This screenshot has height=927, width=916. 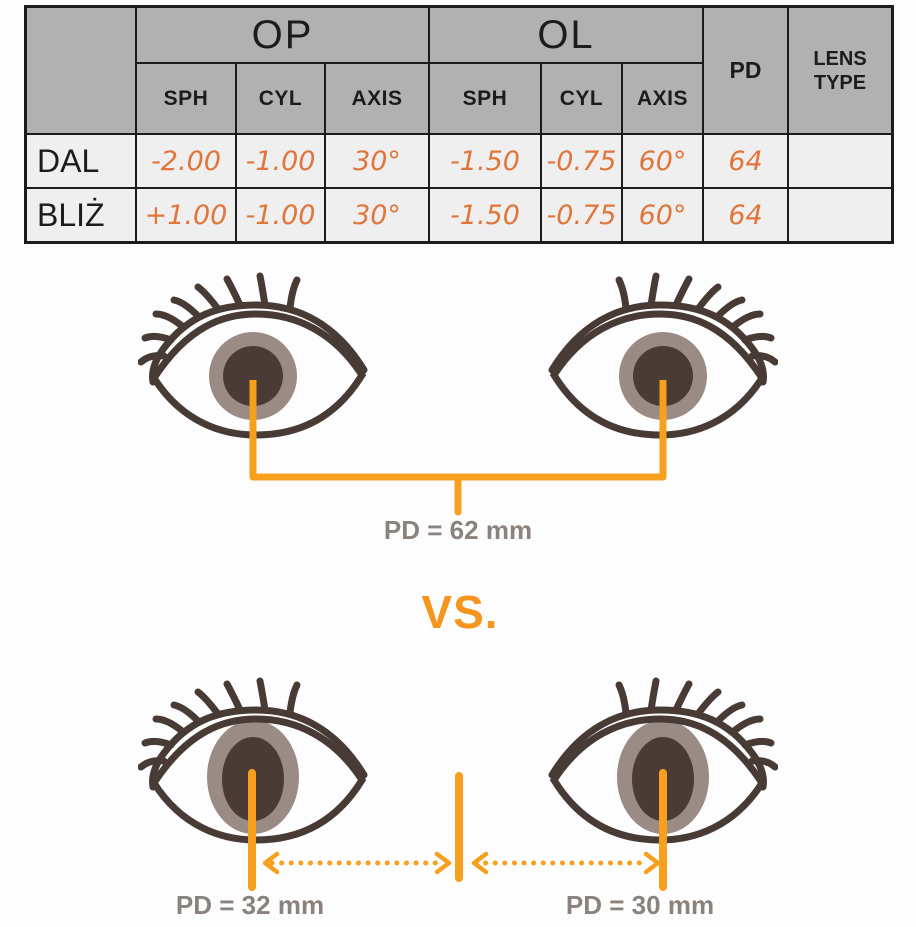 I want to click on column-group-op: OP, so click(x=282, y=35).